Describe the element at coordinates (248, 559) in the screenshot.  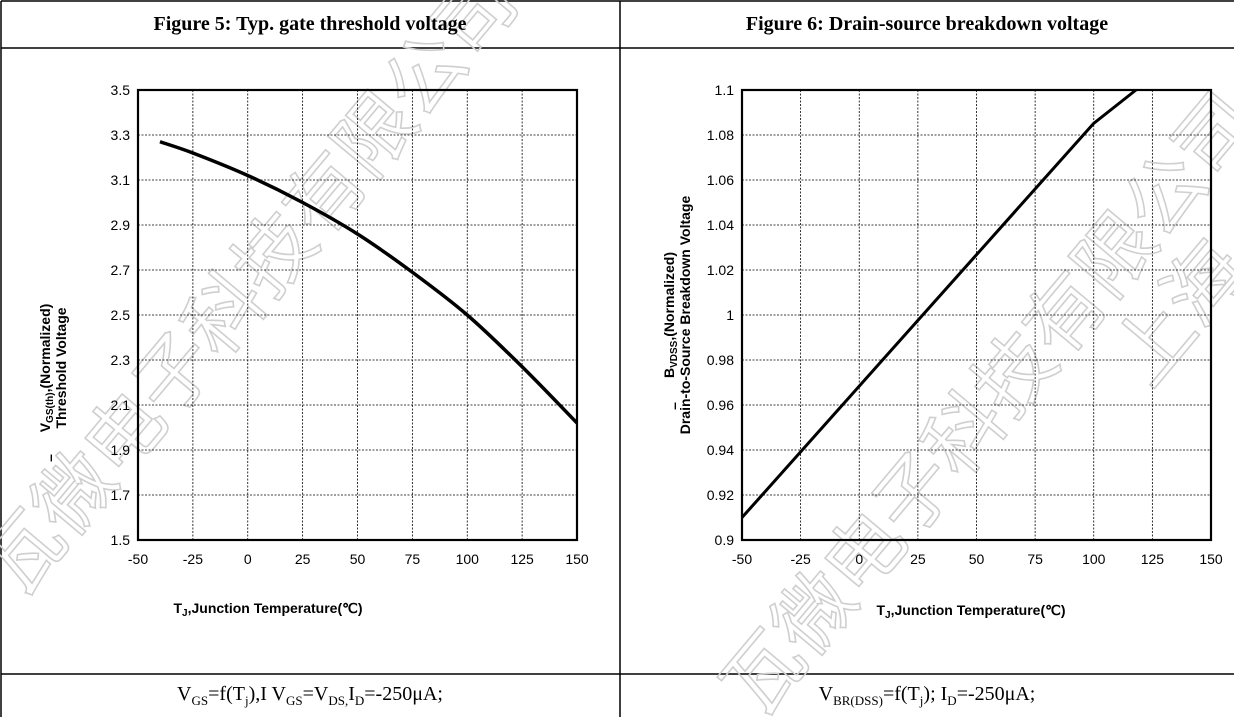
I see `figure5-xtick-label: 0` at that location.